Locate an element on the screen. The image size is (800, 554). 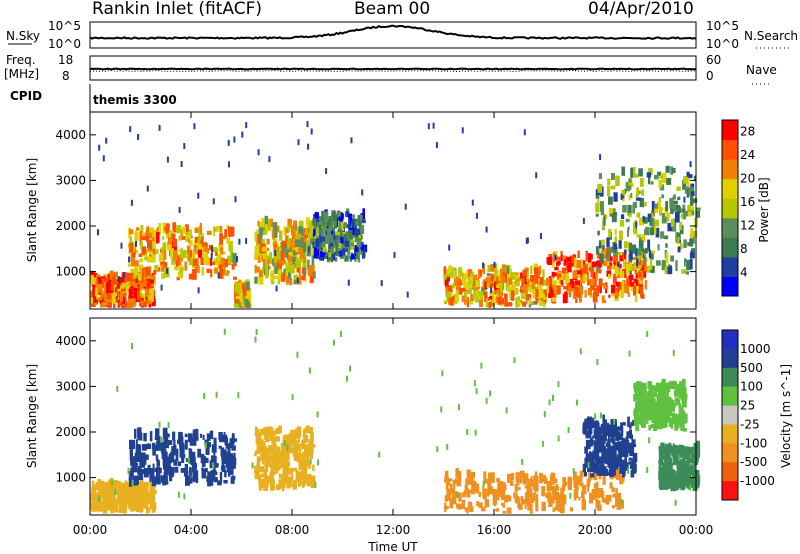
colorbar-segment is located at coordinates (730, 227).